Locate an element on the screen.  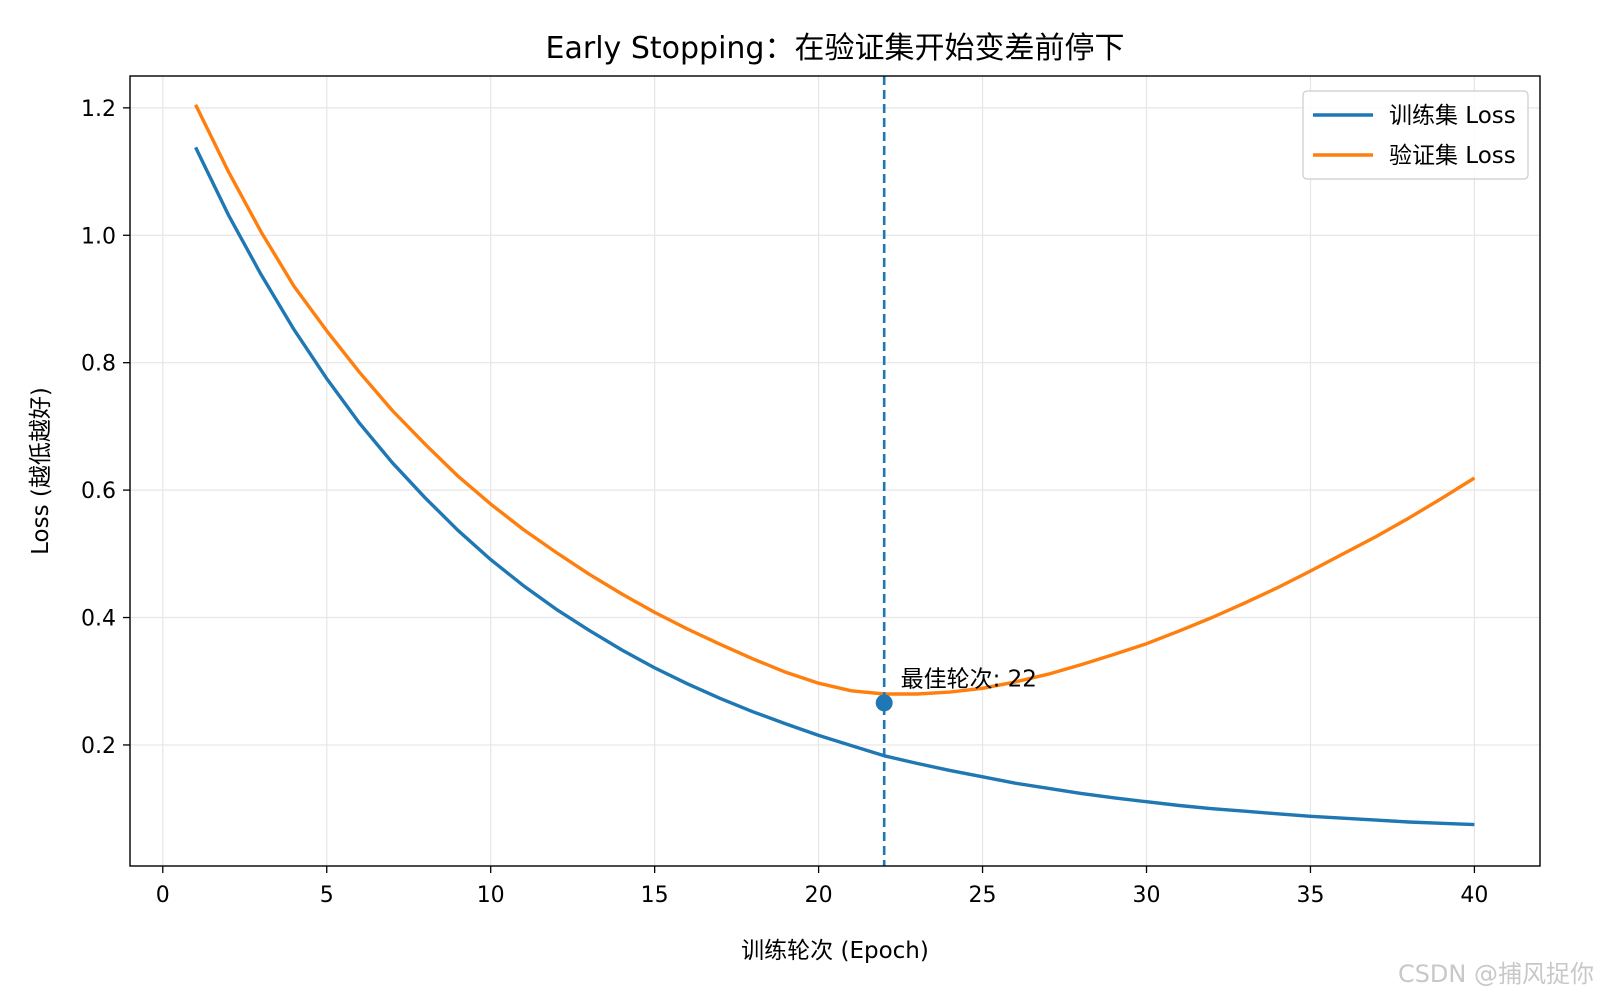
chart-title: Early Stopping：在验证集开始变差前停下 is located at coordinates (835, 48).